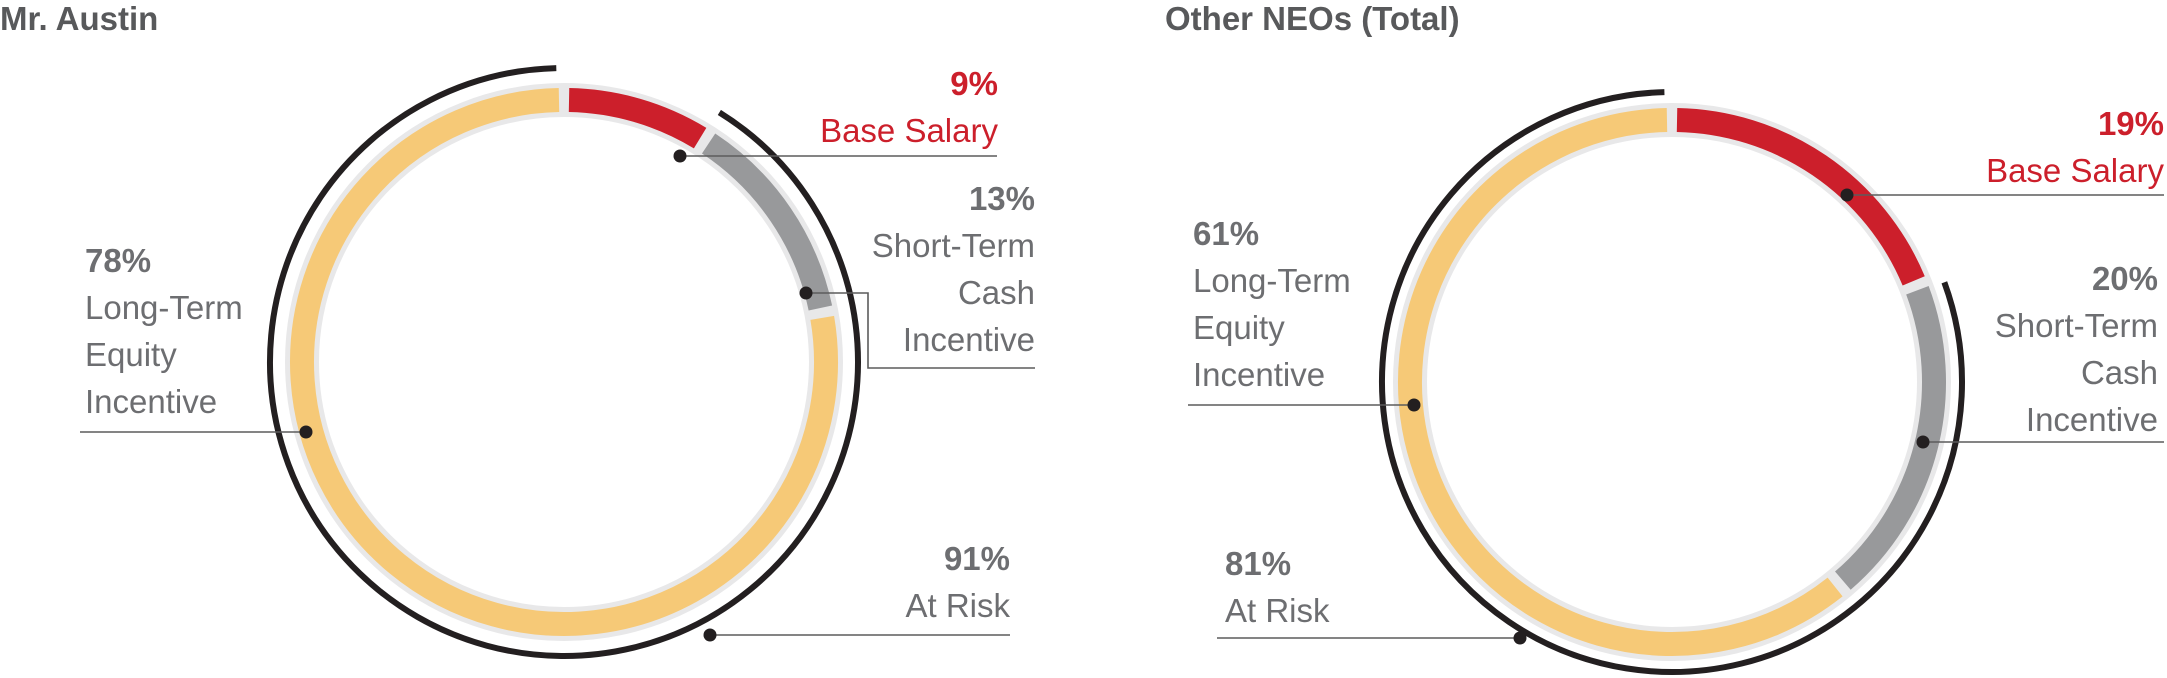  What do you see at coordinates (974, 83) in the screenshot?
I see `label-base-pct: 9%` at bounding box center [974, 83].